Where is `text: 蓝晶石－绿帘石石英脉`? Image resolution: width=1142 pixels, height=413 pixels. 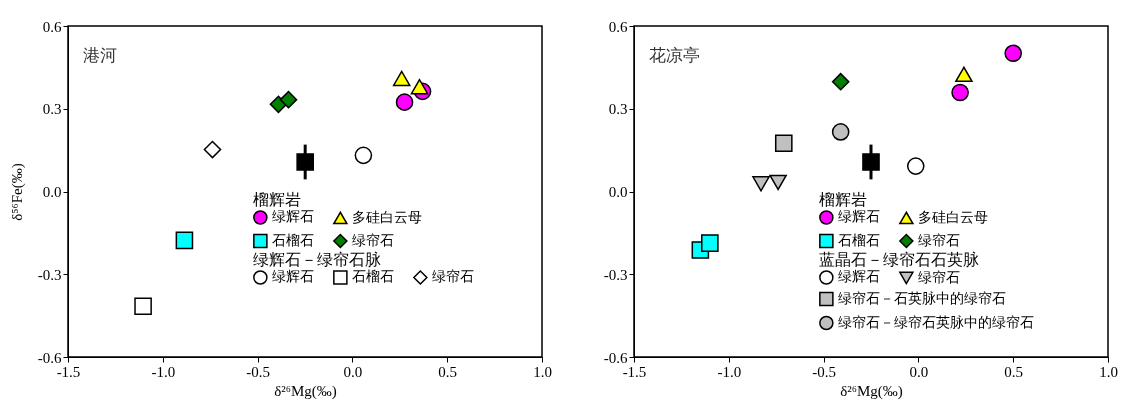 text: 蓝晶石－绿帘石石英脉 is located at coordinates (898, 259).